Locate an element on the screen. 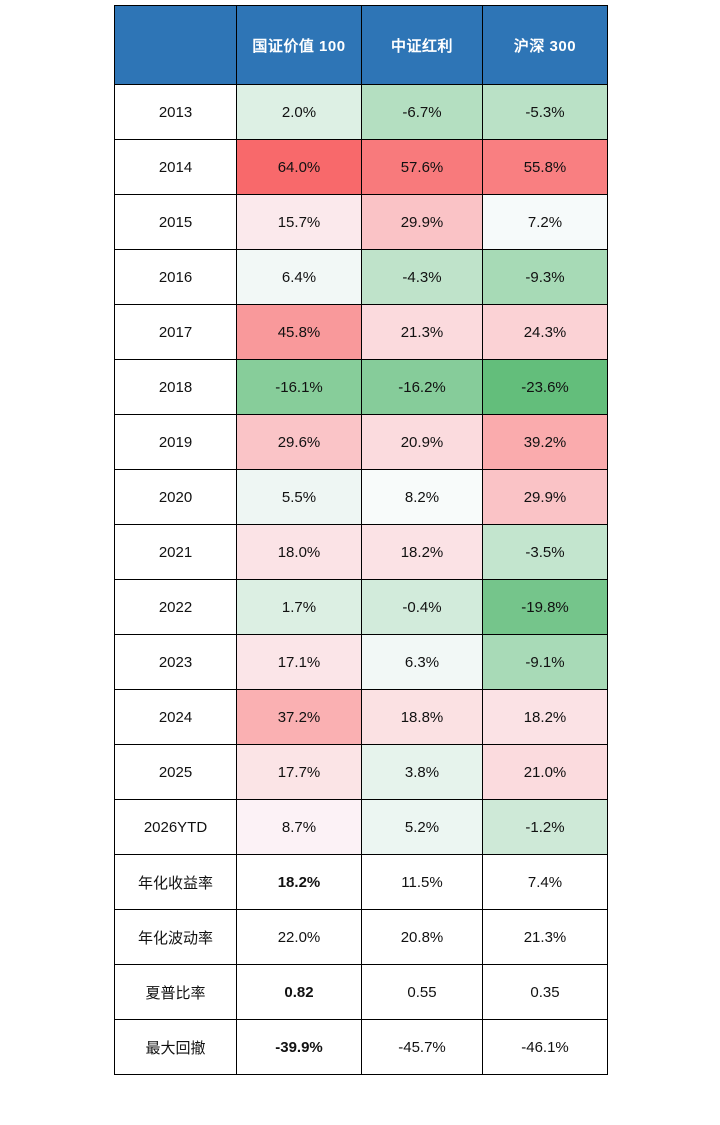 This screenshot has width=720, height=1125. row-label: 2022 is located at coordinates (175, 607).